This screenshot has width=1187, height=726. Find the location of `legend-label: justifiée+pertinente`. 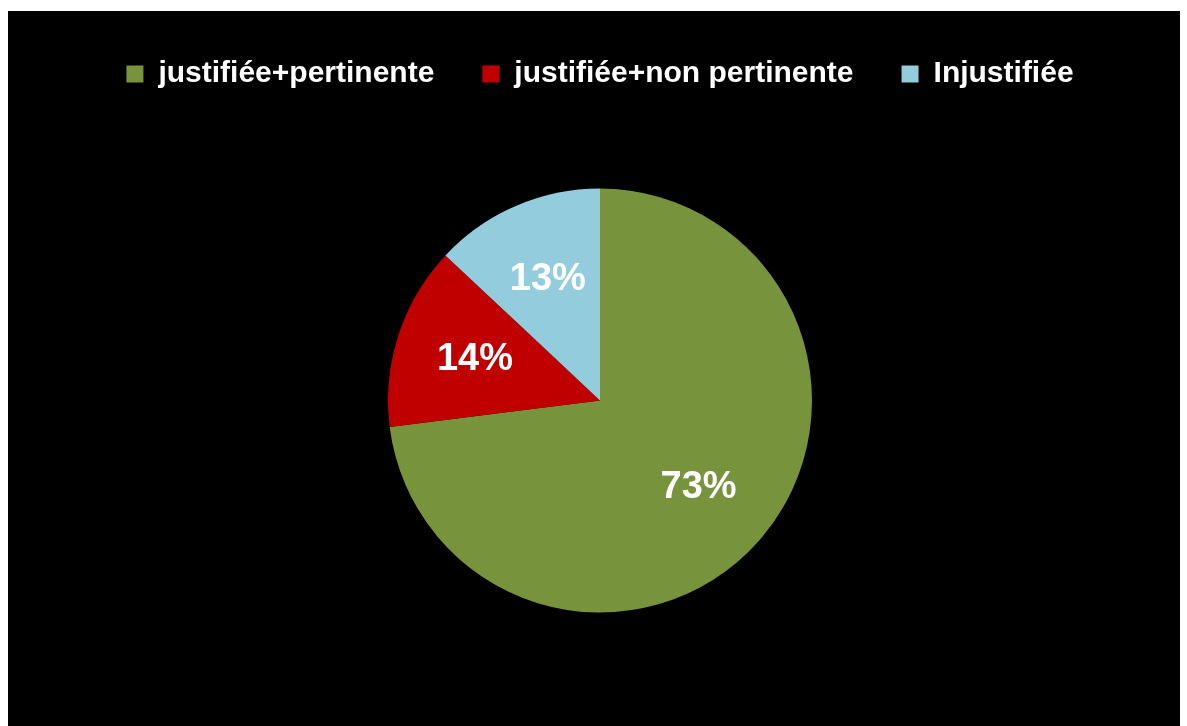

legend-label: justifiée+pertinente is located at coordinates (296, 72).